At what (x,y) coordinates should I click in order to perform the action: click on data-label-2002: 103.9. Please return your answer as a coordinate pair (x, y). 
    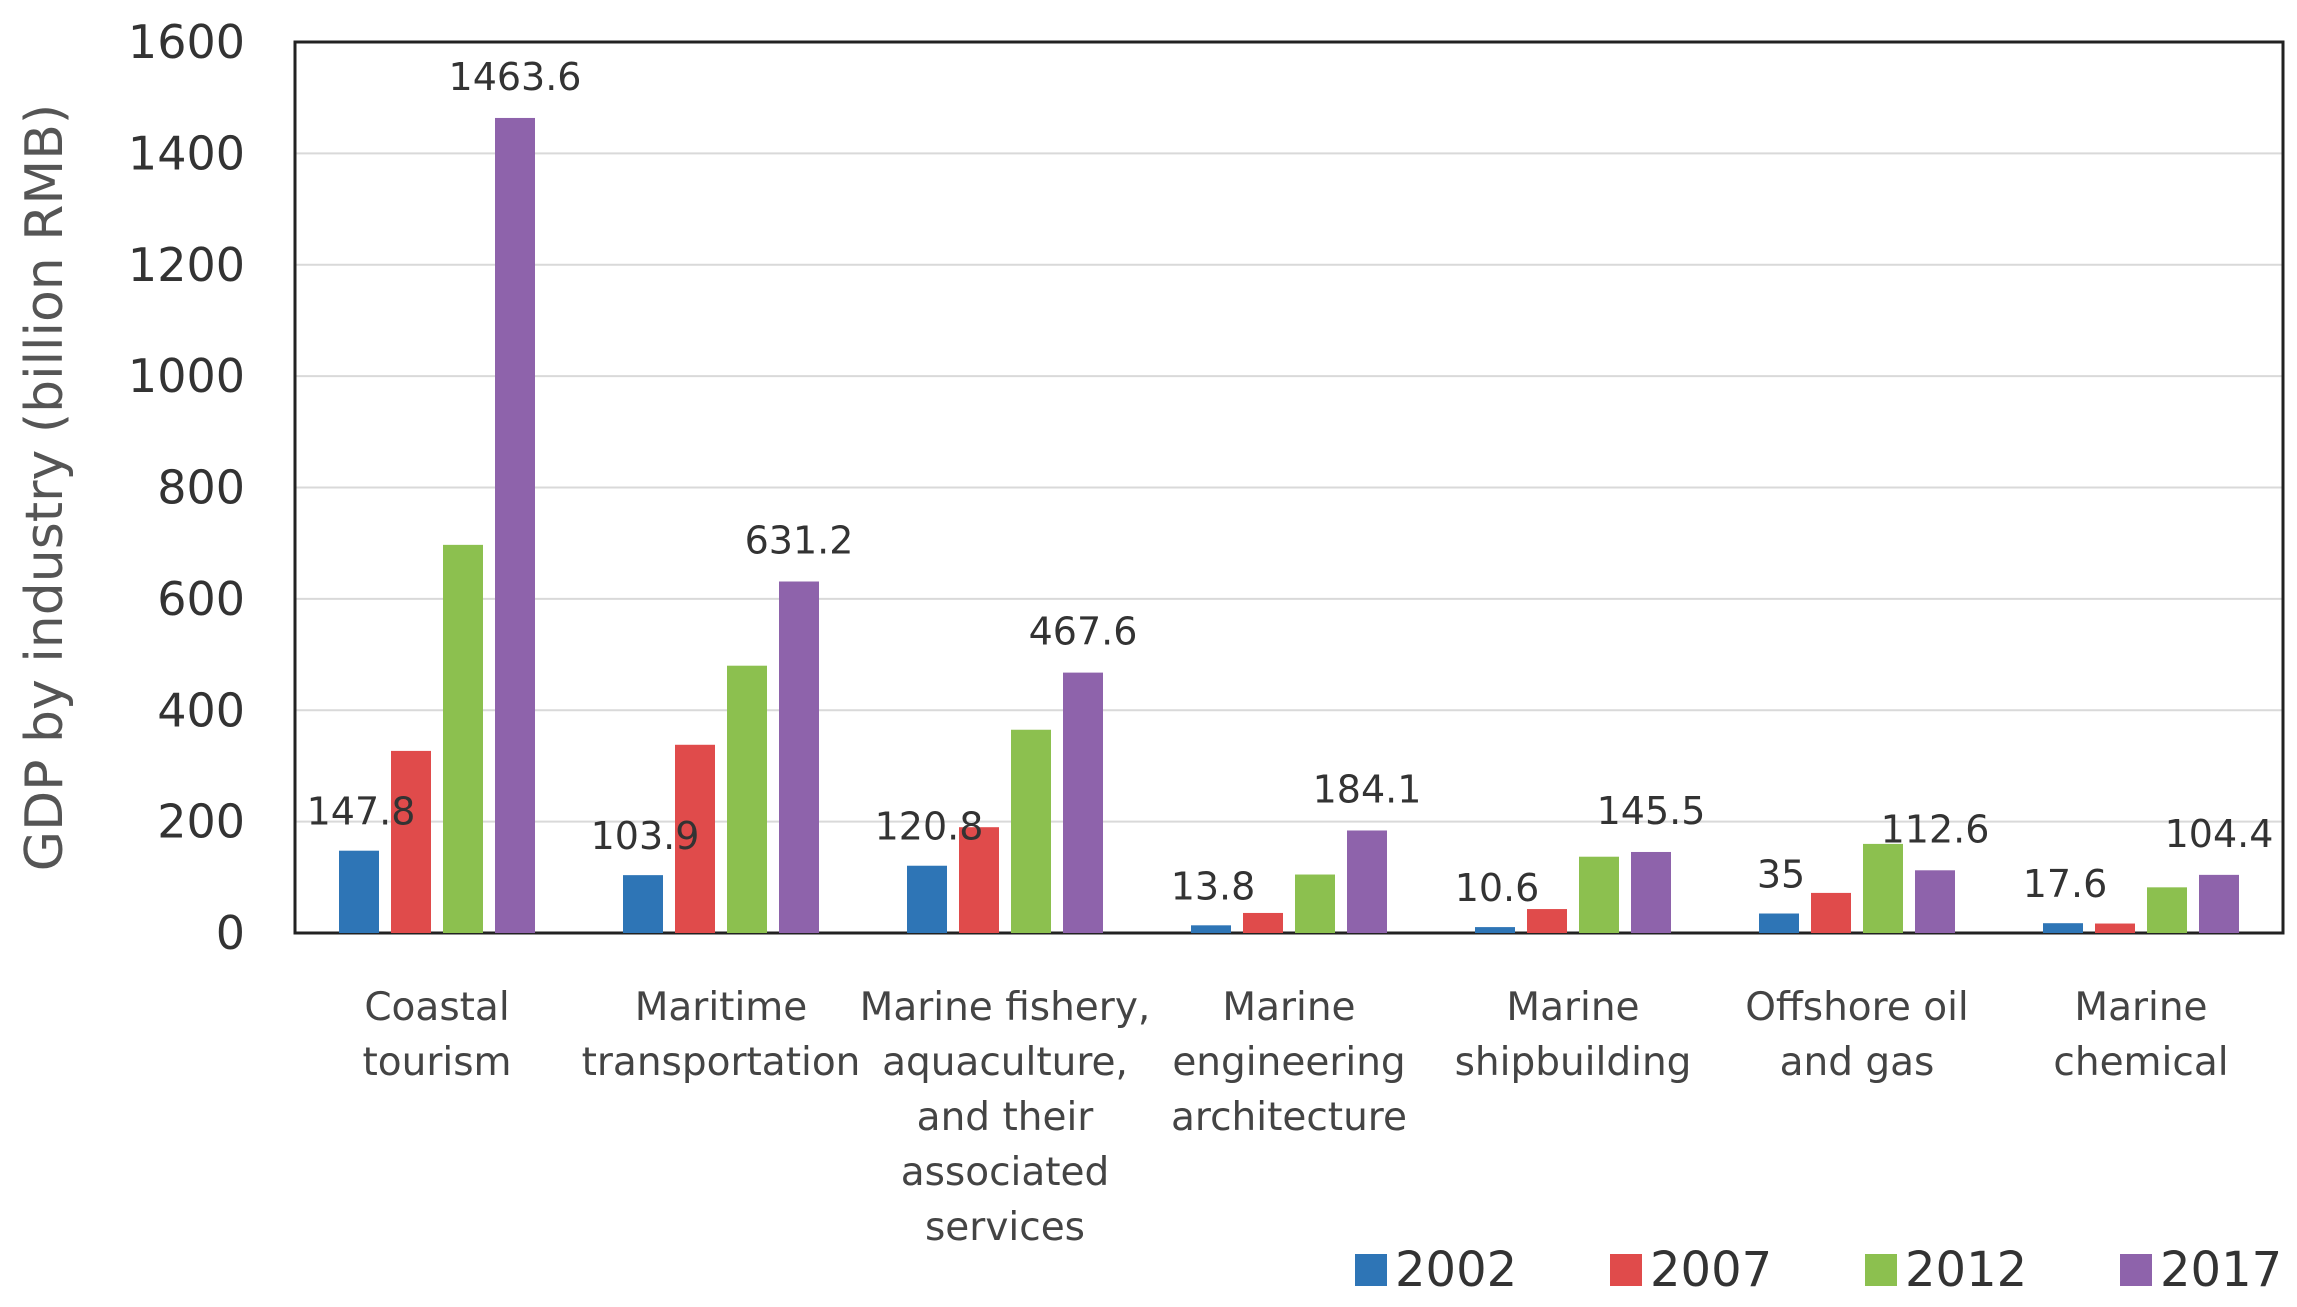
    Looking at the image, I should click on (645, 836).